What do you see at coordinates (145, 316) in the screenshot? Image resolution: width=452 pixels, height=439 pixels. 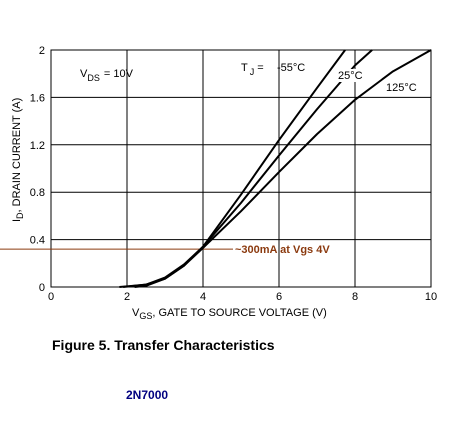 I see `x-label-sub: GS` at bounding box center [145, 316].